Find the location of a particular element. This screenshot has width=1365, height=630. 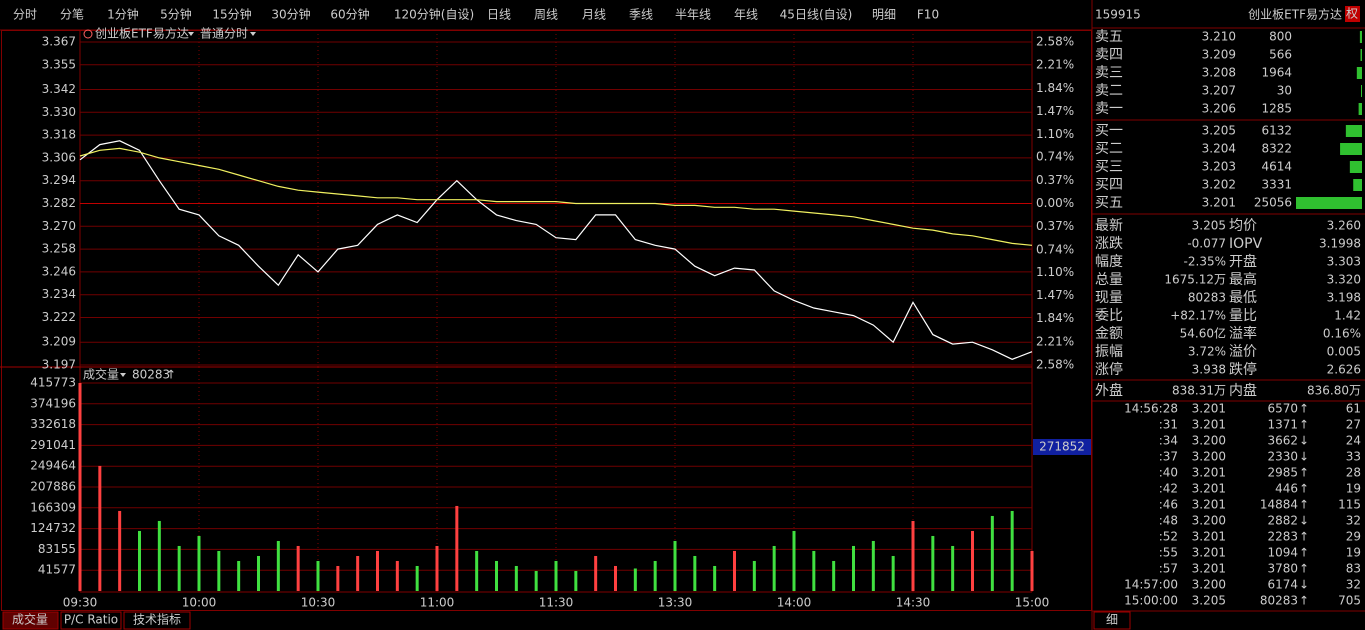

tab: 45日线(自设) is located at coordinates (816, 15).